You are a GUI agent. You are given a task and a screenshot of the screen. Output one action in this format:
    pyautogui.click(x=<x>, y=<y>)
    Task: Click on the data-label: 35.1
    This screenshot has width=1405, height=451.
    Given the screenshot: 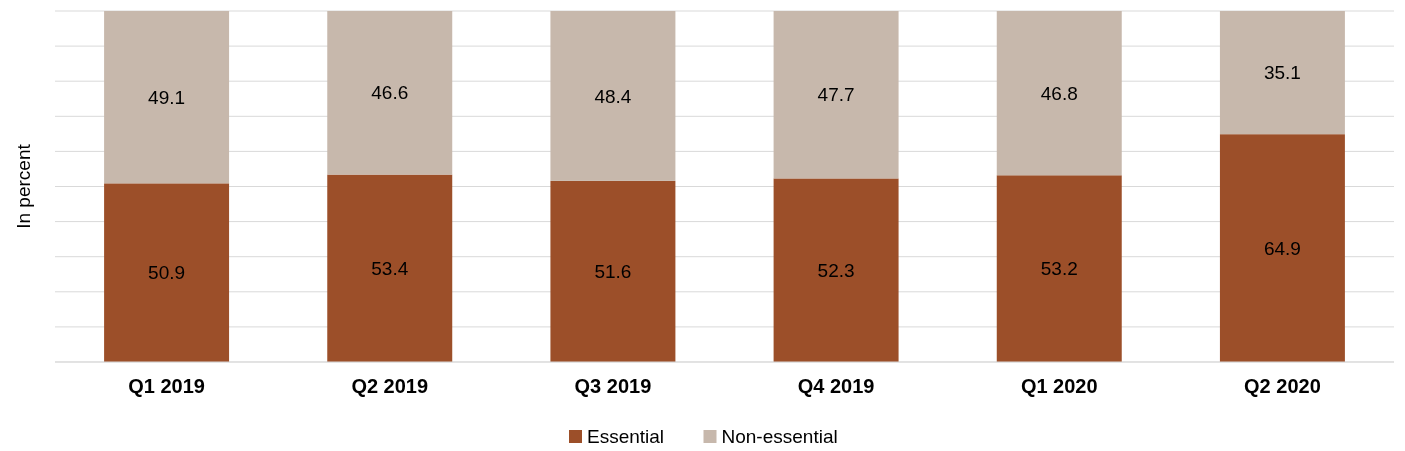 What is the action you would take?
    pyautogui.click(x=1282, y=73)
    